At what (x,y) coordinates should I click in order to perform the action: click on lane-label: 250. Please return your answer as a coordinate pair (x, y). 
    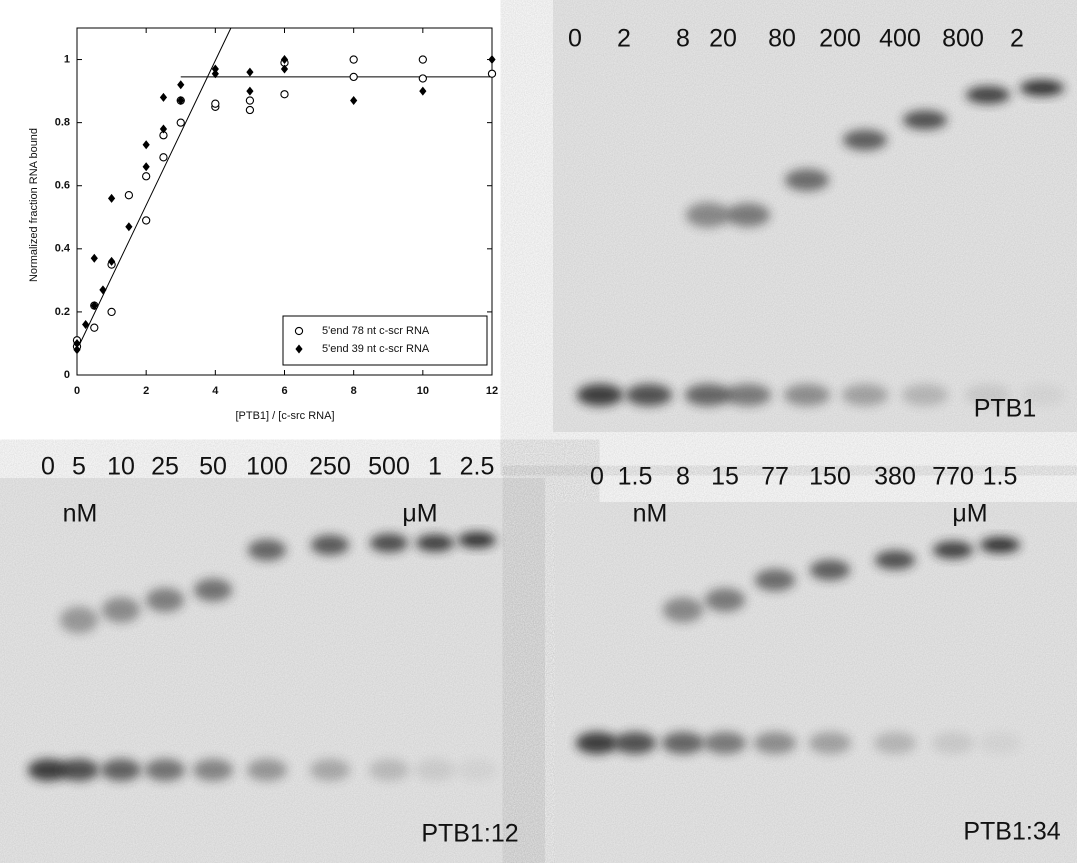
    Looking at the image, I should click on (330, 467).